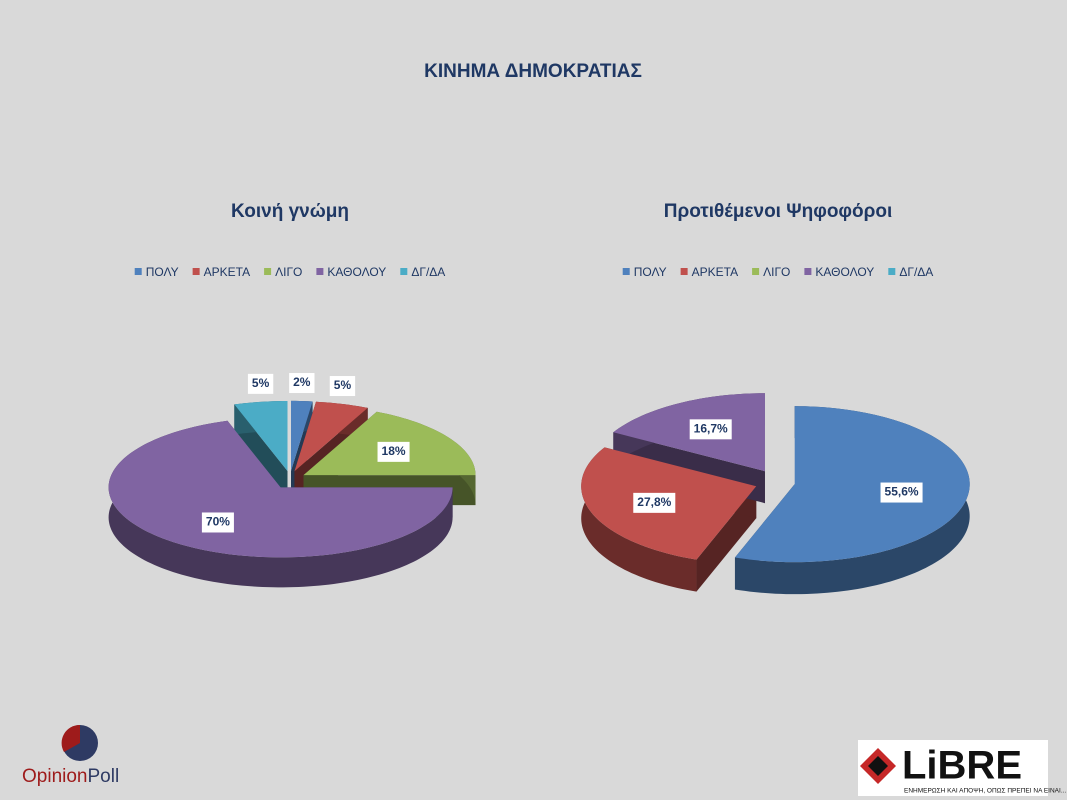  I want to click on data-label: 70%, so click(218, 522).